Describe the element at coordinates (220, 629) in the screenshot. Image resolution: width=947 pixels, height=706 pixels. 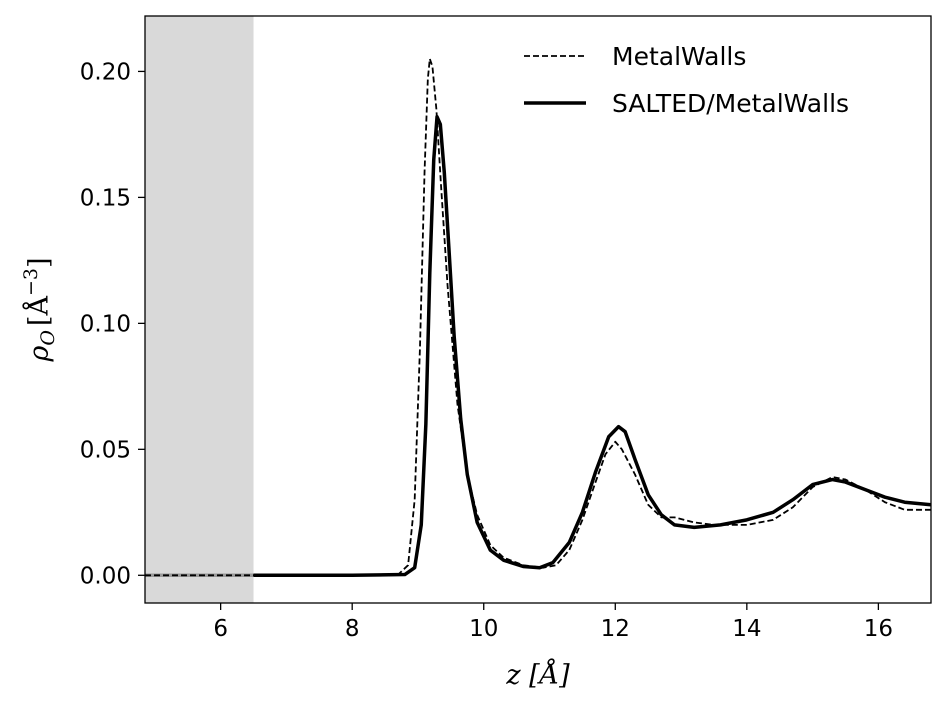
I see `x-tick-label: 6` at that location.